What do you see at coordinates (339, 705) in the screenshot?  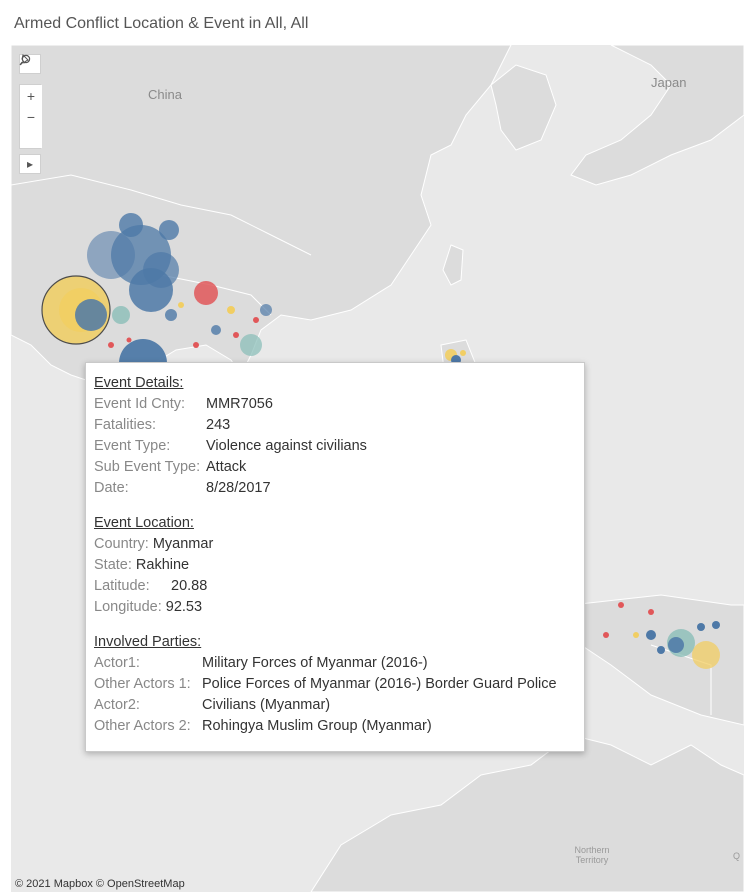 I see `tooltip-row: Actor2: Civilians (Myanmar)` at bounding box center [339, 705].